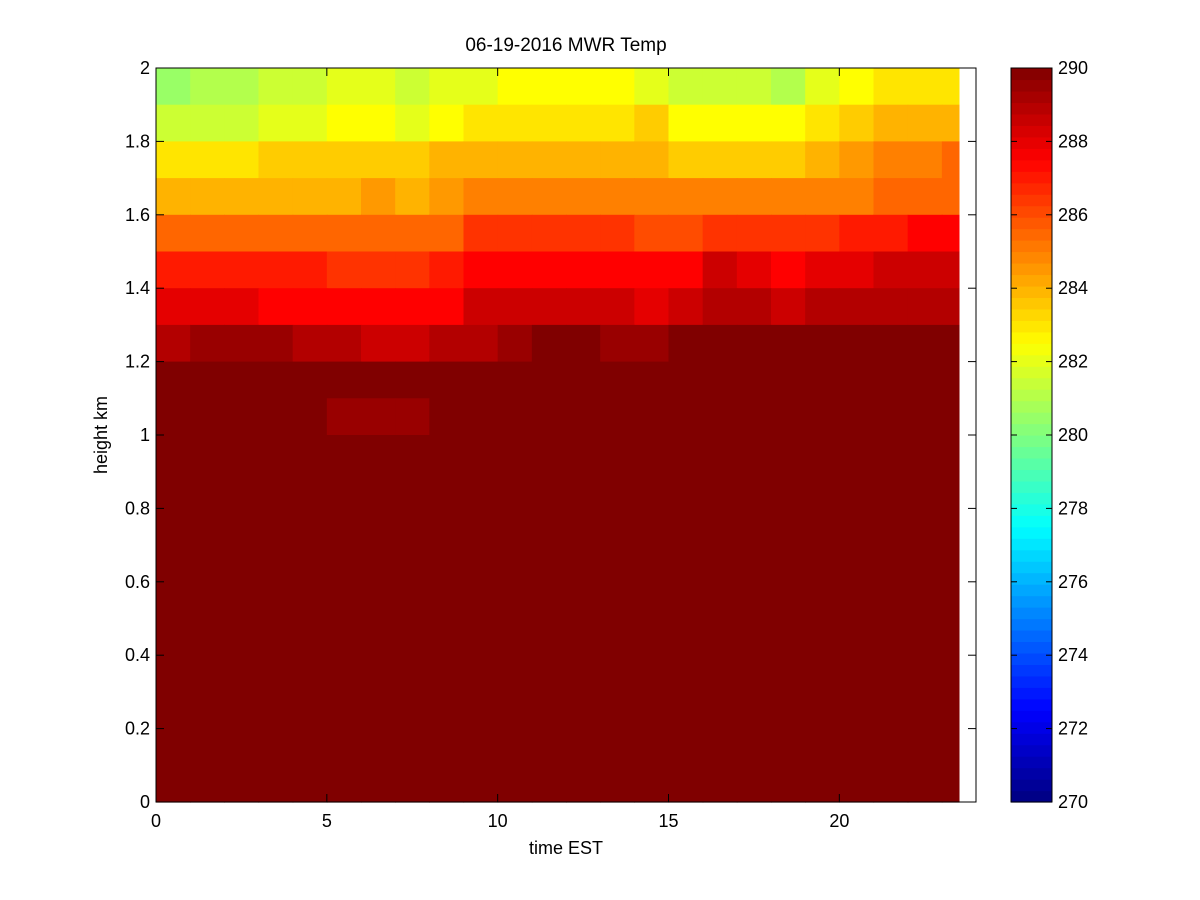 The height and width of the screenshot is (900, 1200). What do you see at coordinates (137, 362) in the screenshot?
I see `y-tick-label: 1.2` at bounding box center [137, 362].